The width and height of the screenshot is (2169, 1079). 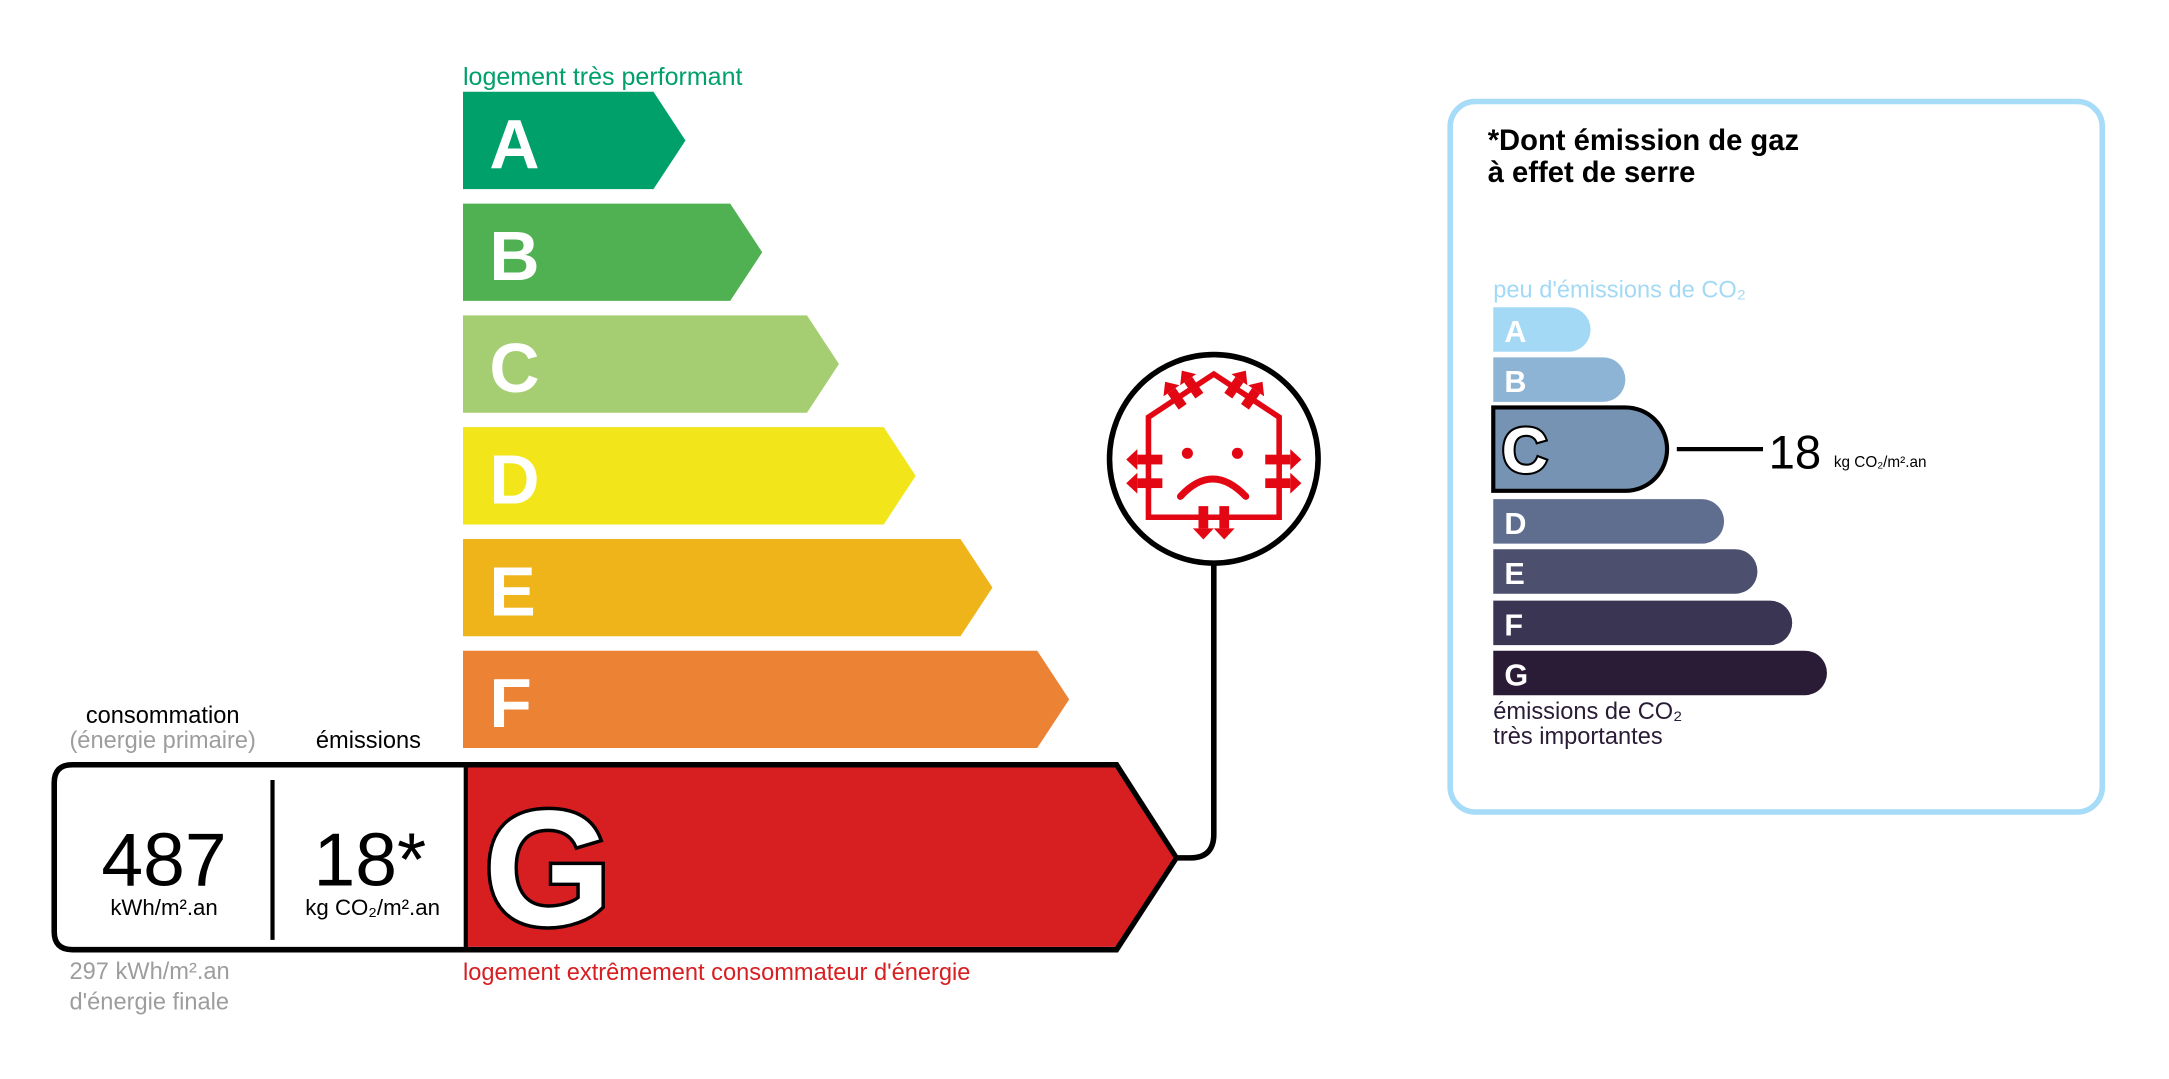 I want to click on ghg-bar-letter: C, so click(x=1525, y=451).